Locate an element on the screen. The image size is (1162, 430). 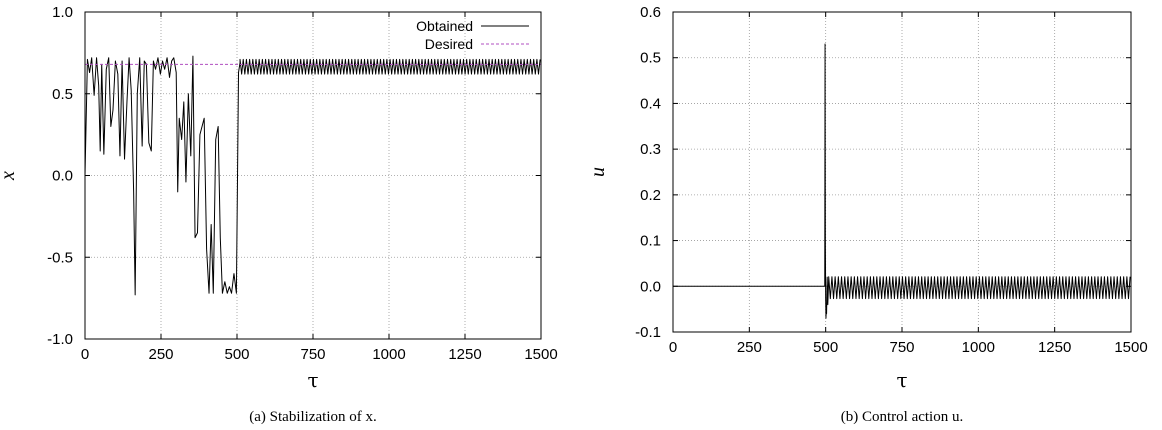
y-tick-label: 0.6 is located at coordinates (650, 12).